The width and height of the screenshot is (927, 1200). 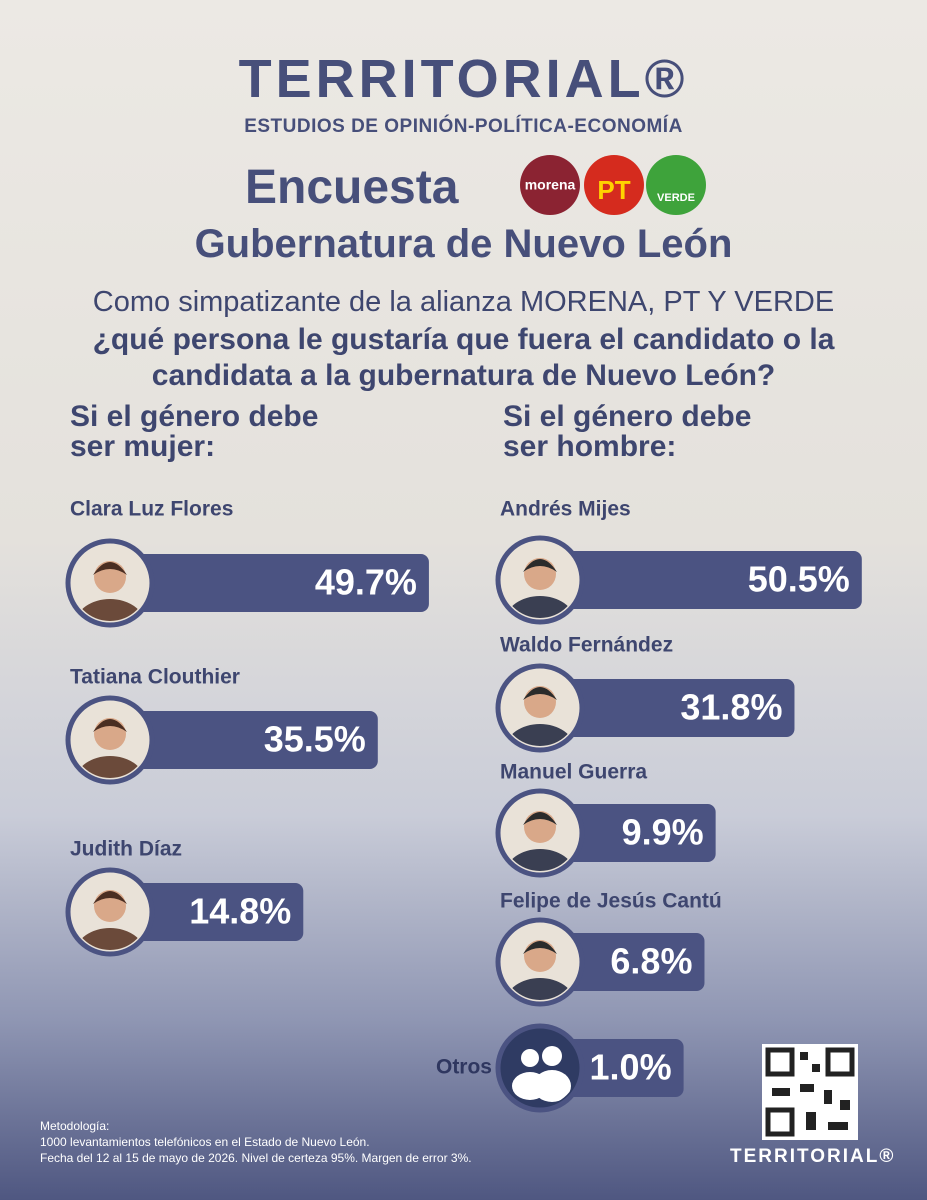 What do you see at coordinates (810, 1092) in the screenshot?
I see `qr-code` at bounding box center [810, 1092].